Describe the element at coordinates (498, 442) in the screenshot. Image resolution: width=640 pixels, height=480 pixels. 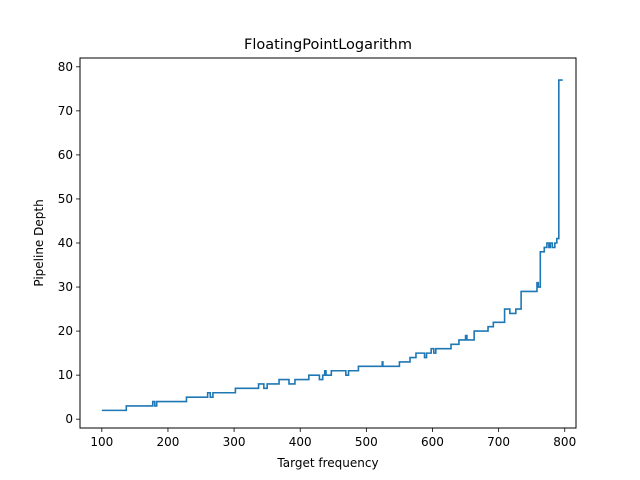
I see `x-tick-label: 700` at that location.